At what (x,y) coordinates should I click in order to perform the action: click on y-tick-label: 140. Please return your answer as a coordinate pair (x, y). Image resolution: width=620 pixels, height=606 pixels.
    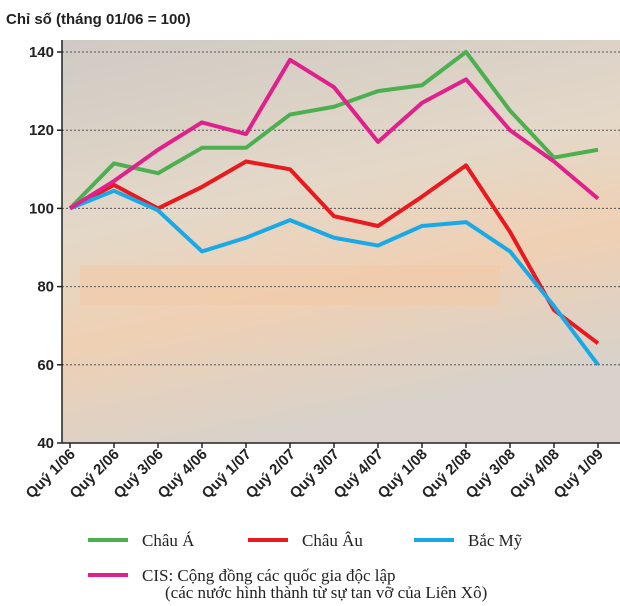
    Looking at the image, I should click on (41, 52).